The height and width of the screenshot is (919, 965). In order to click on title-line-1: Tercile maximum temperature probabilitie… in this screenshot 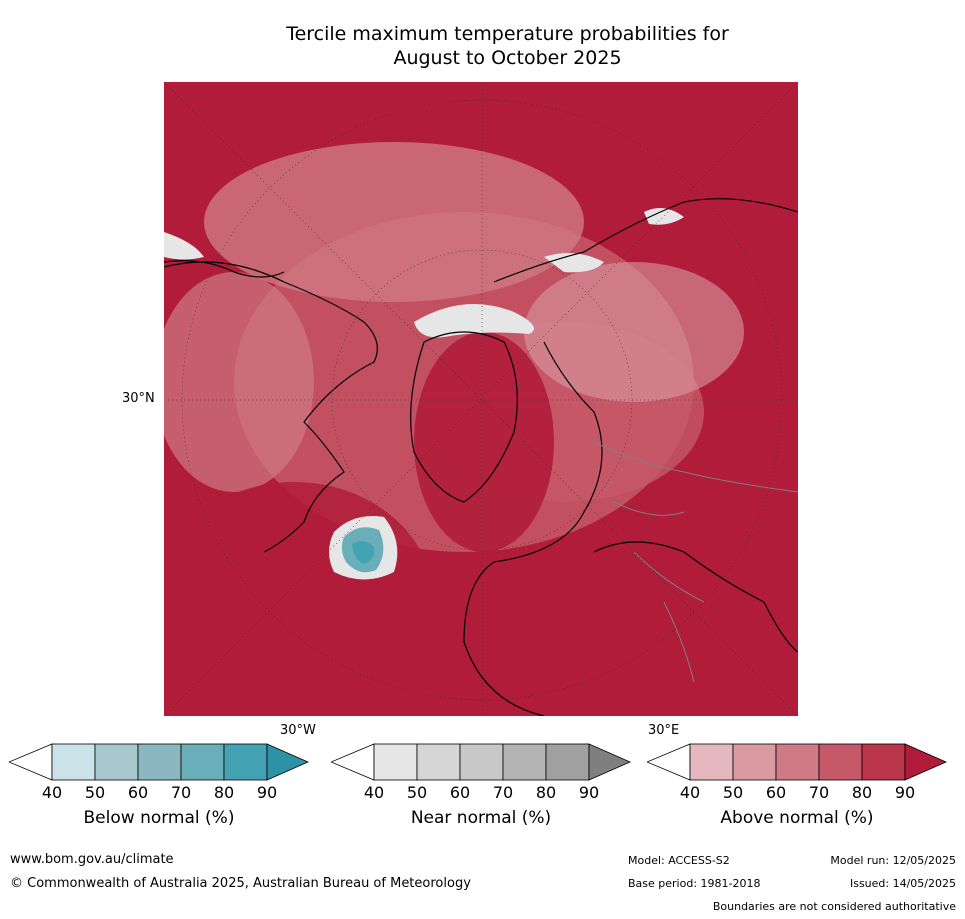, I will do `click(507, 34)`.